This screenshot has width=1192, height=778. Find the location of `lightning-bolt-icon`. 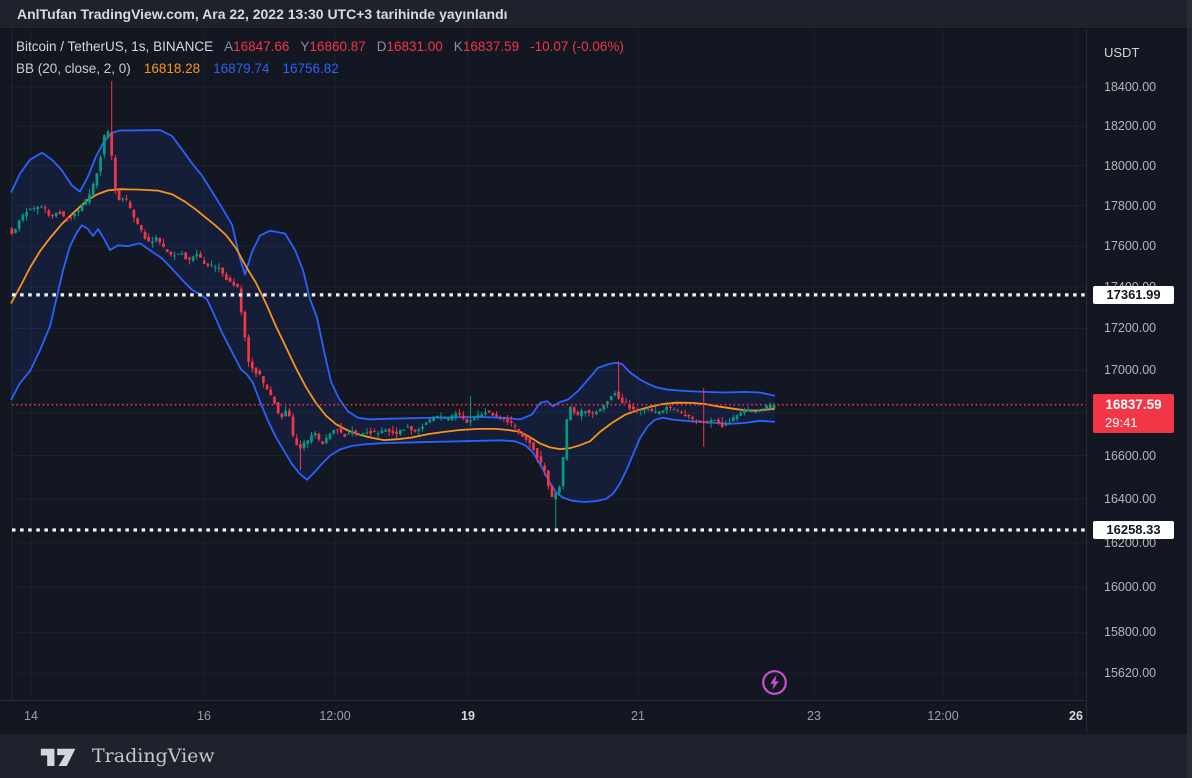

lightning-bolt-icon is located at coordinates (774, 682).